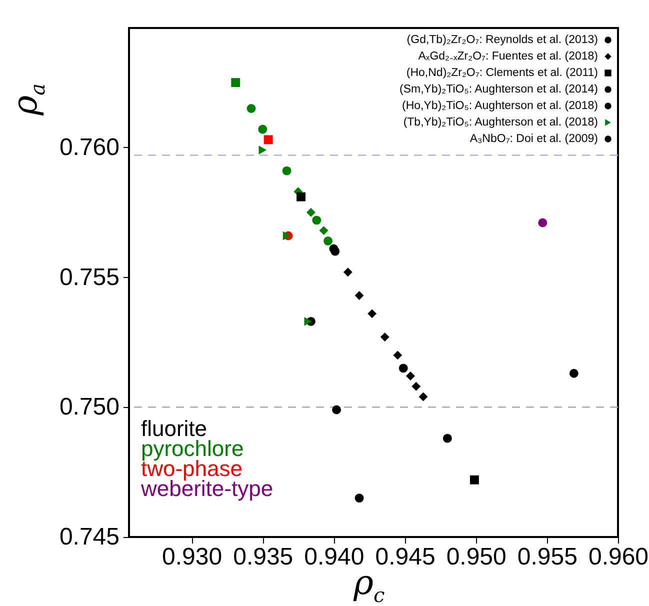  What do you see at coordinates (89, 407) in the screenshot?
I see `y-tick-label: 0.750` at bounding box center [89, 407].